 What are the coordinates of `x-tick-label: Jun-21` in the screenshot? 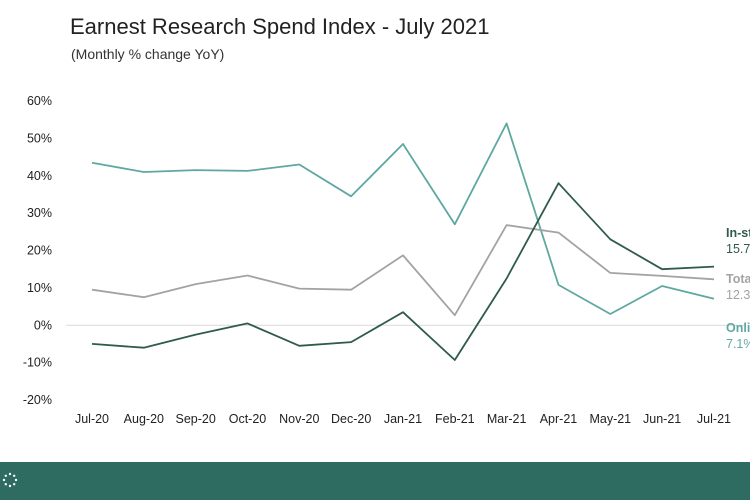 It's located at (662, 419).